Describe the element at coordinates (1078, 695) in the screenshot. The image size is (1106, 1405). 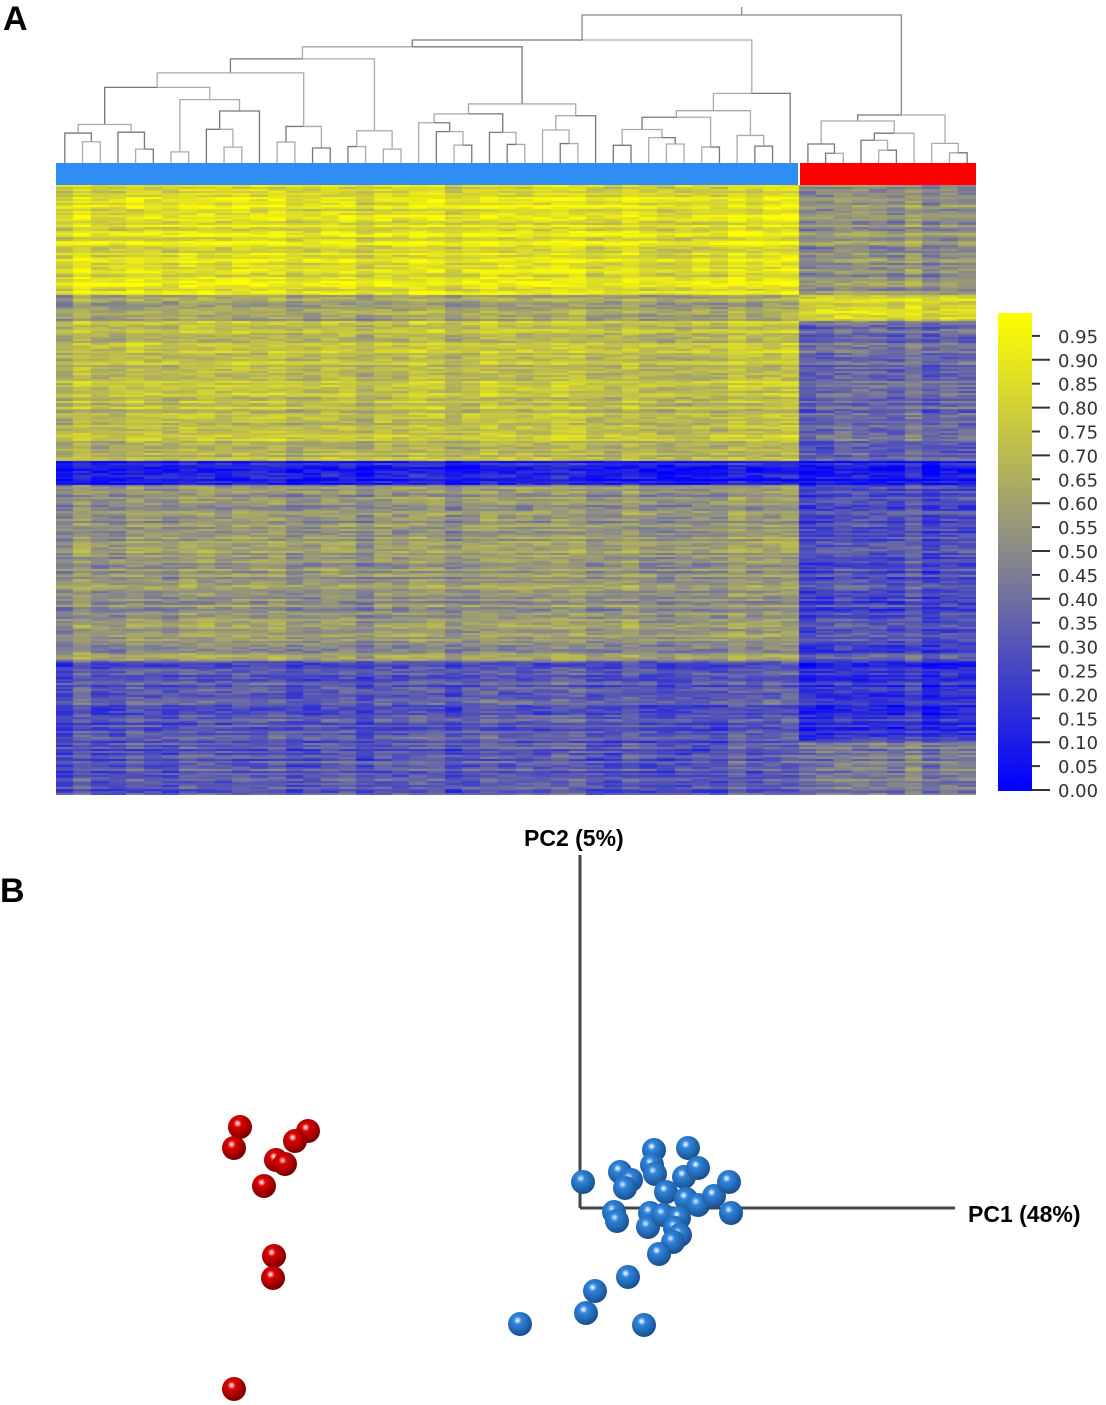
I see `colorbar-tick-label: 0.20` at that location.